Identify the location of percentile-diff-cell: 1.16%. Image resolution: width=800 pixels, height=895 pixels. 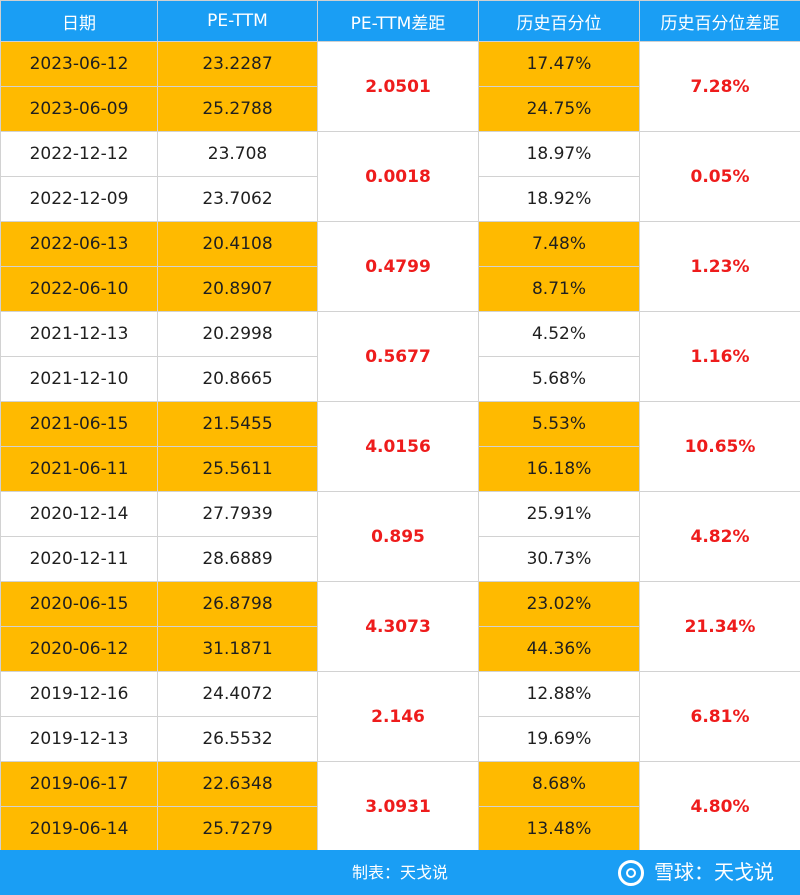
(719, 356).